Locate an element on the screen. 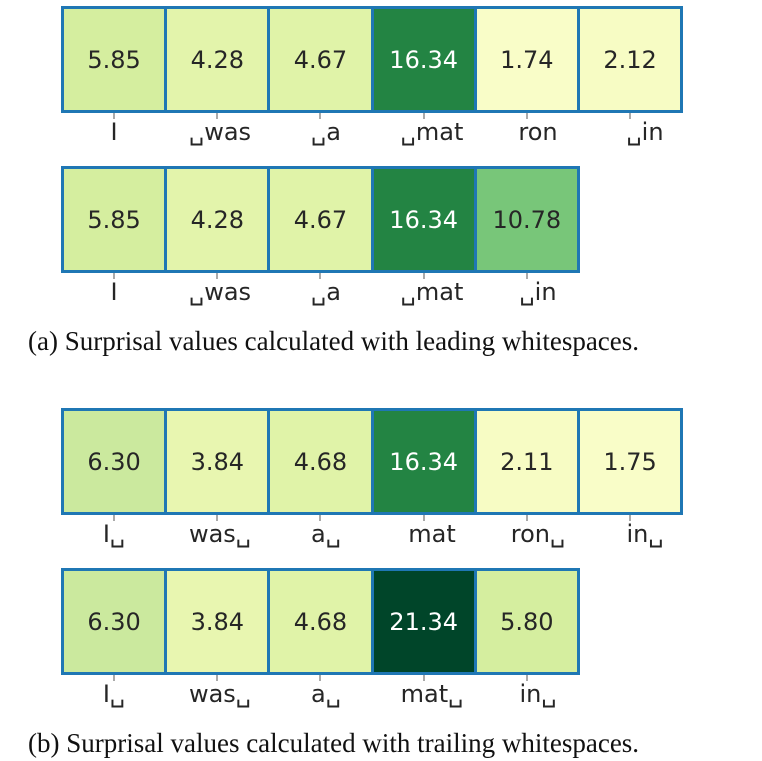 The width and height of the screenshot is (762, 761). cell-value: 21.34 is located at coordinates (424, 621).